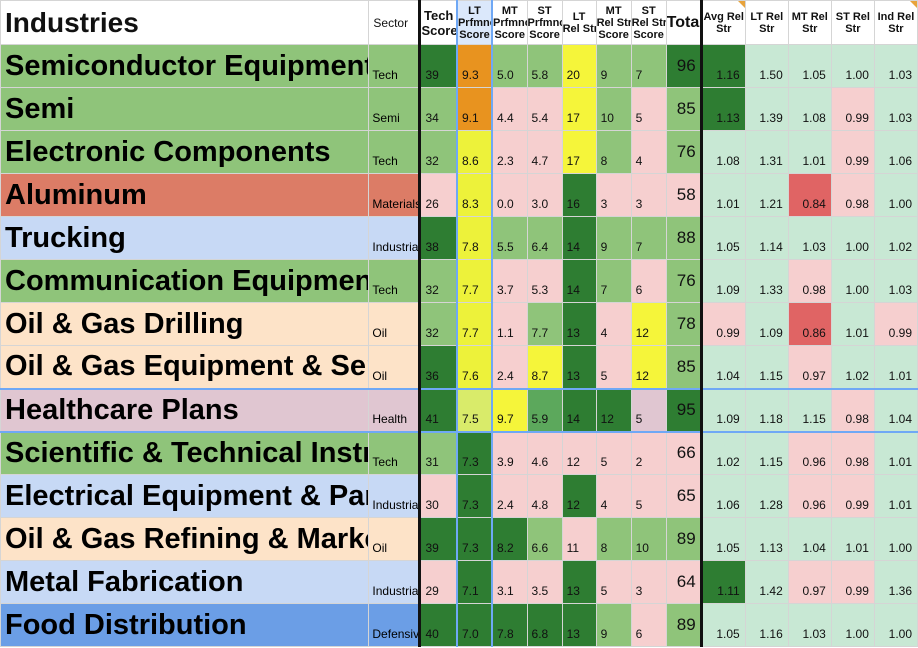  What do you see at coordinates (544, 22) in the screenshot?
I see `header-st-performance-score: ST Prfmnc Score` at bounding box center [544, 22].